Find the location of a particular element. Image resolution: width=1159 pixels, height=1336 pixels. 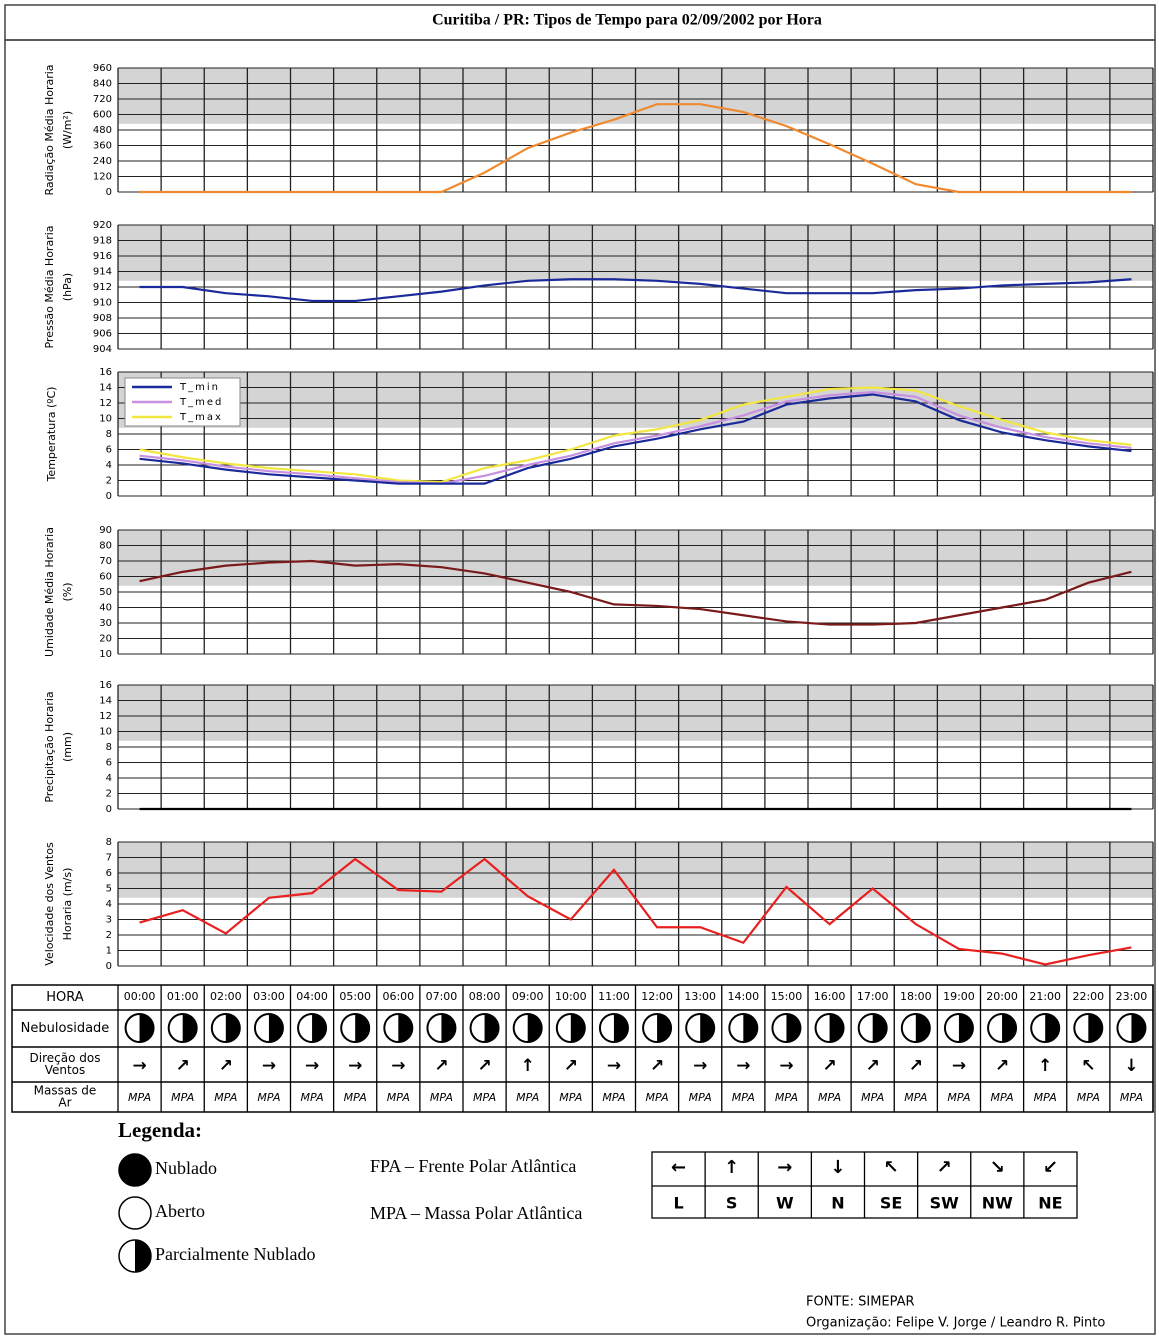

y-tick-label: 40 is located at coordinates (105, 608).